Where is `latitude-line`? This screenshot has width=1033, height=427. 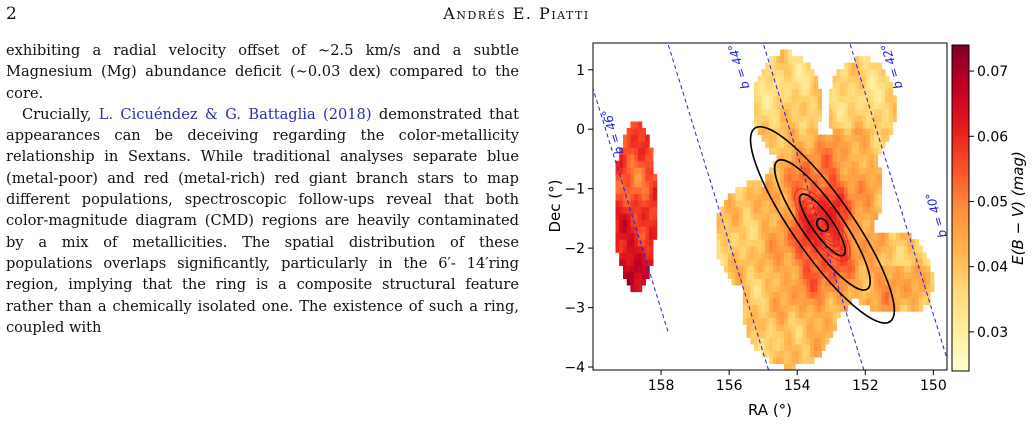
latitude-line is located at coordinates (631, 209).